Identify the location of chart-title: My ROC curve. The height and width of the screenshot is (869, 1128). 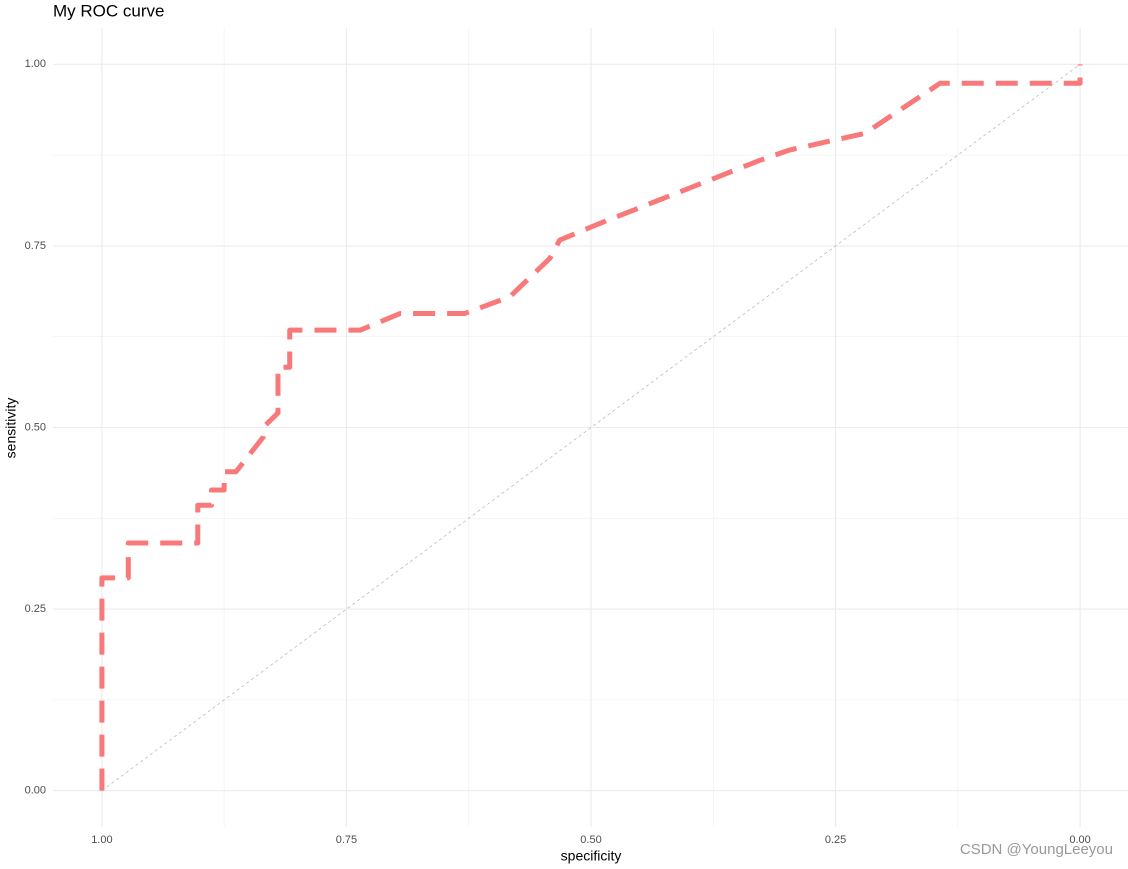
(108, 10).